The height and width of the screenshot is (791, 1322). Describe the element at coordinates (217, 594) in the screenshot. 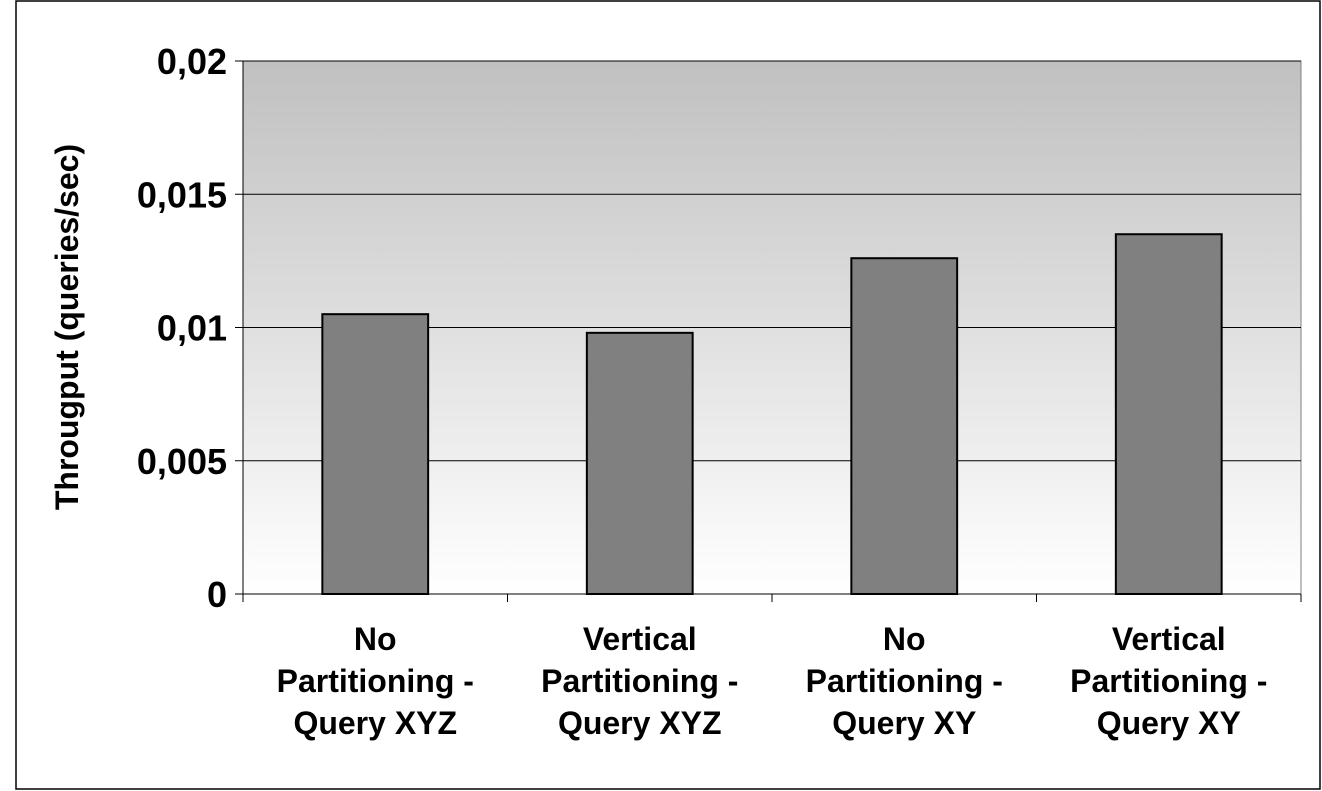

I see `y-tick-label: 0` at that location.